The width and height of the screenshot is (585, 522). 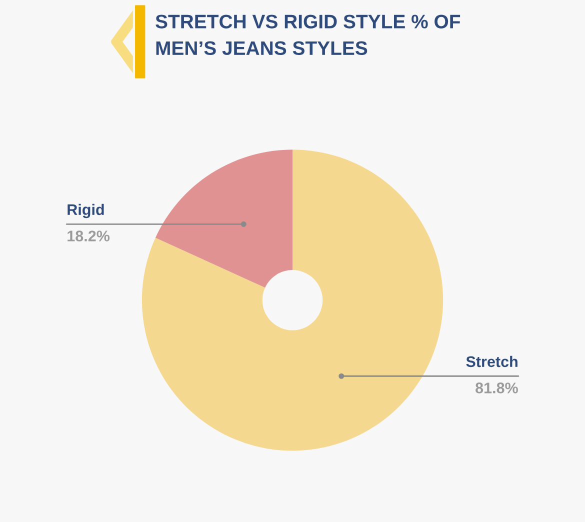 What do you see at coordinates (89, 236) in the screenshot?
I see `data-label: 18.2%` at bounding box center [89, 236].